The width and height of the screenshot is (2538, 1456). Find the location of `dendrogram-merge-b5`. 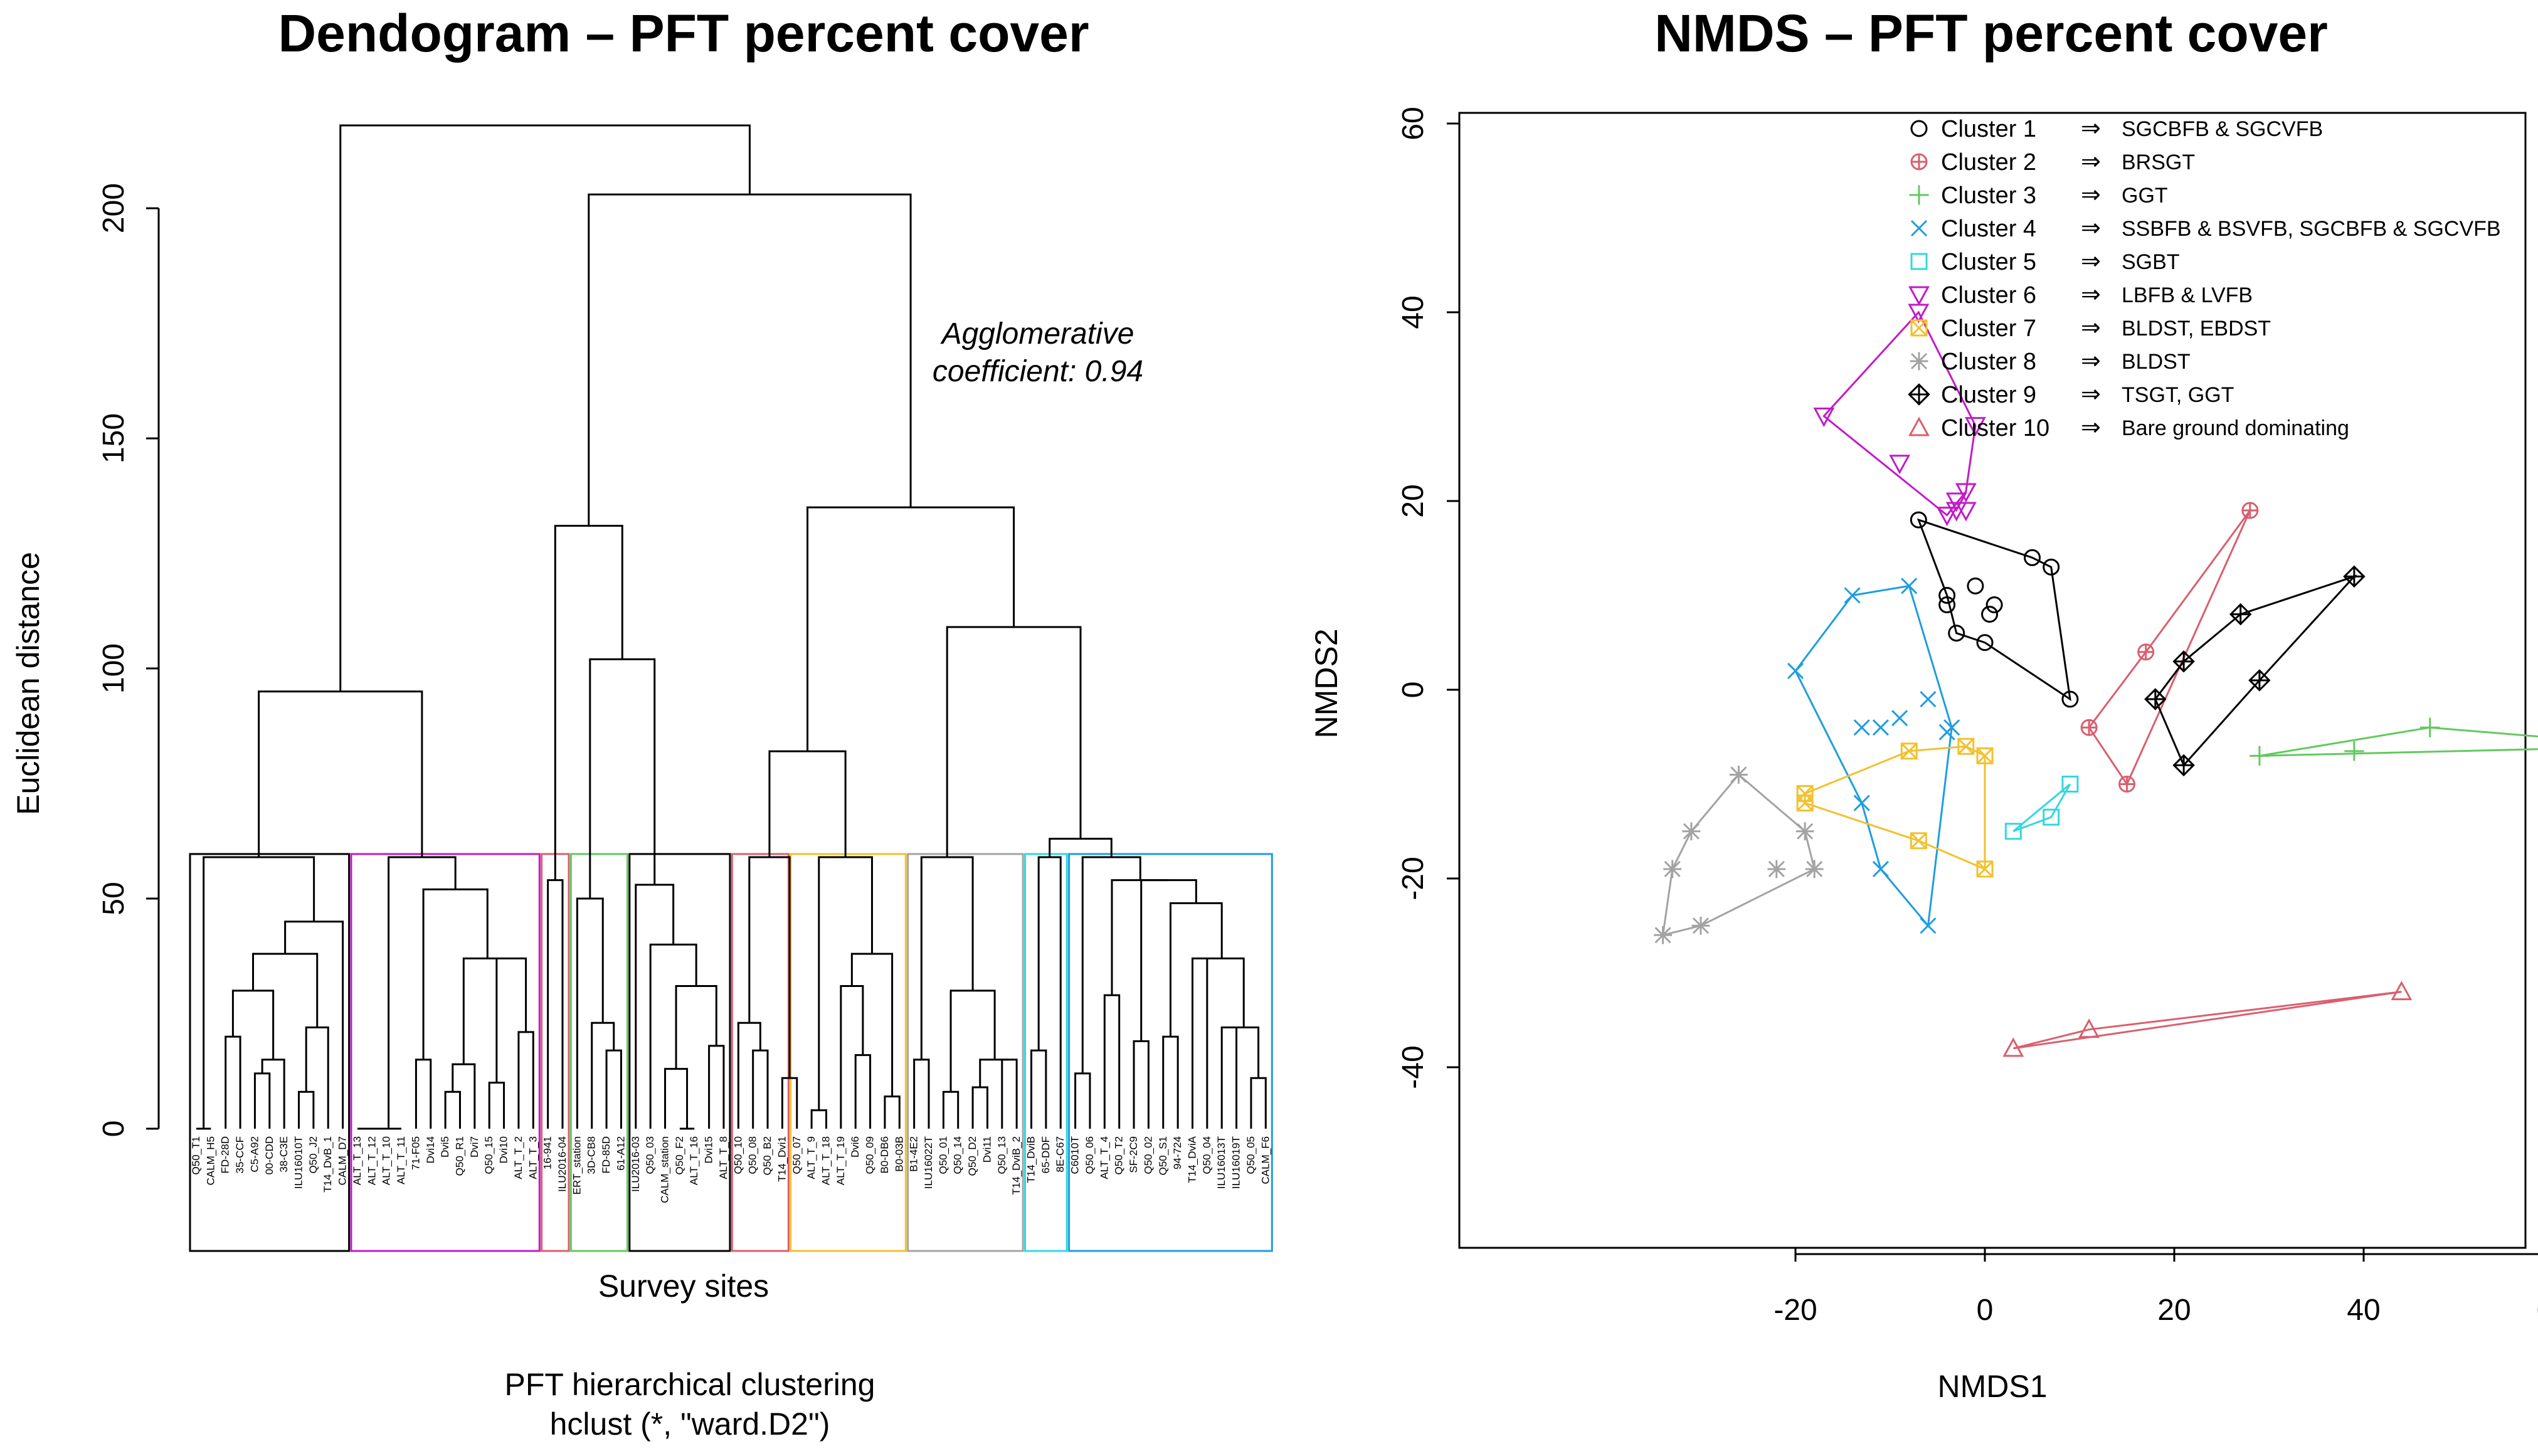

dendrogram-merge-b5 is located at coordinates (452, 1110).